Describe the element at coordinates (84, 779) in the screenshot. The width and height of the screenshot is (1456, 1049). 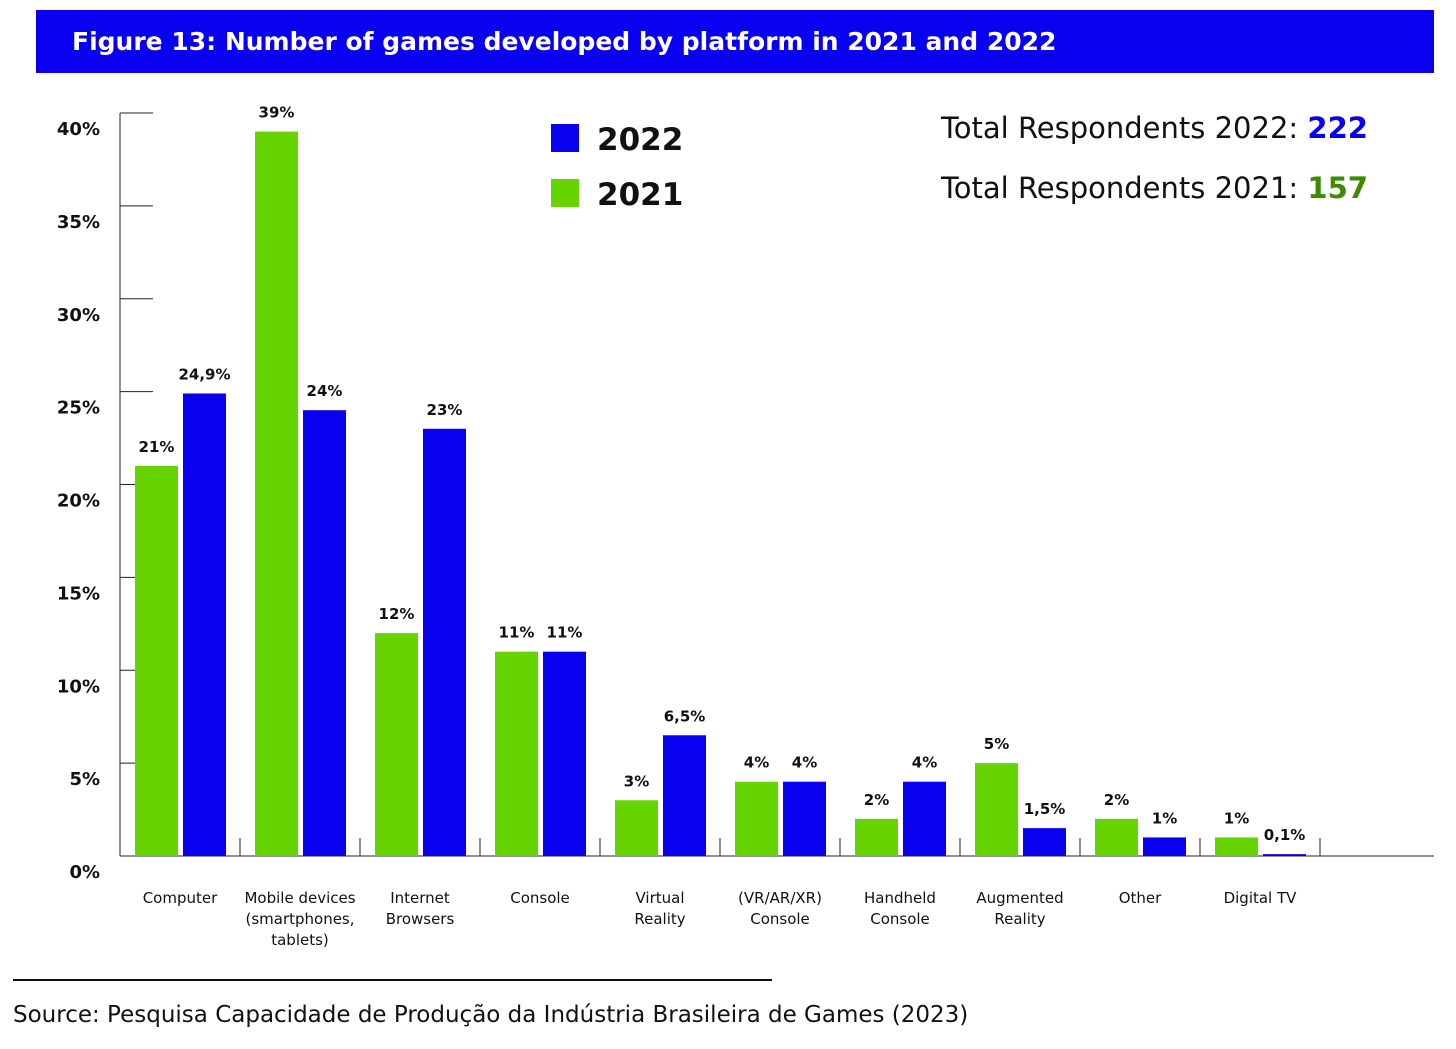
I see `y-tick-label: 5%` at that location.